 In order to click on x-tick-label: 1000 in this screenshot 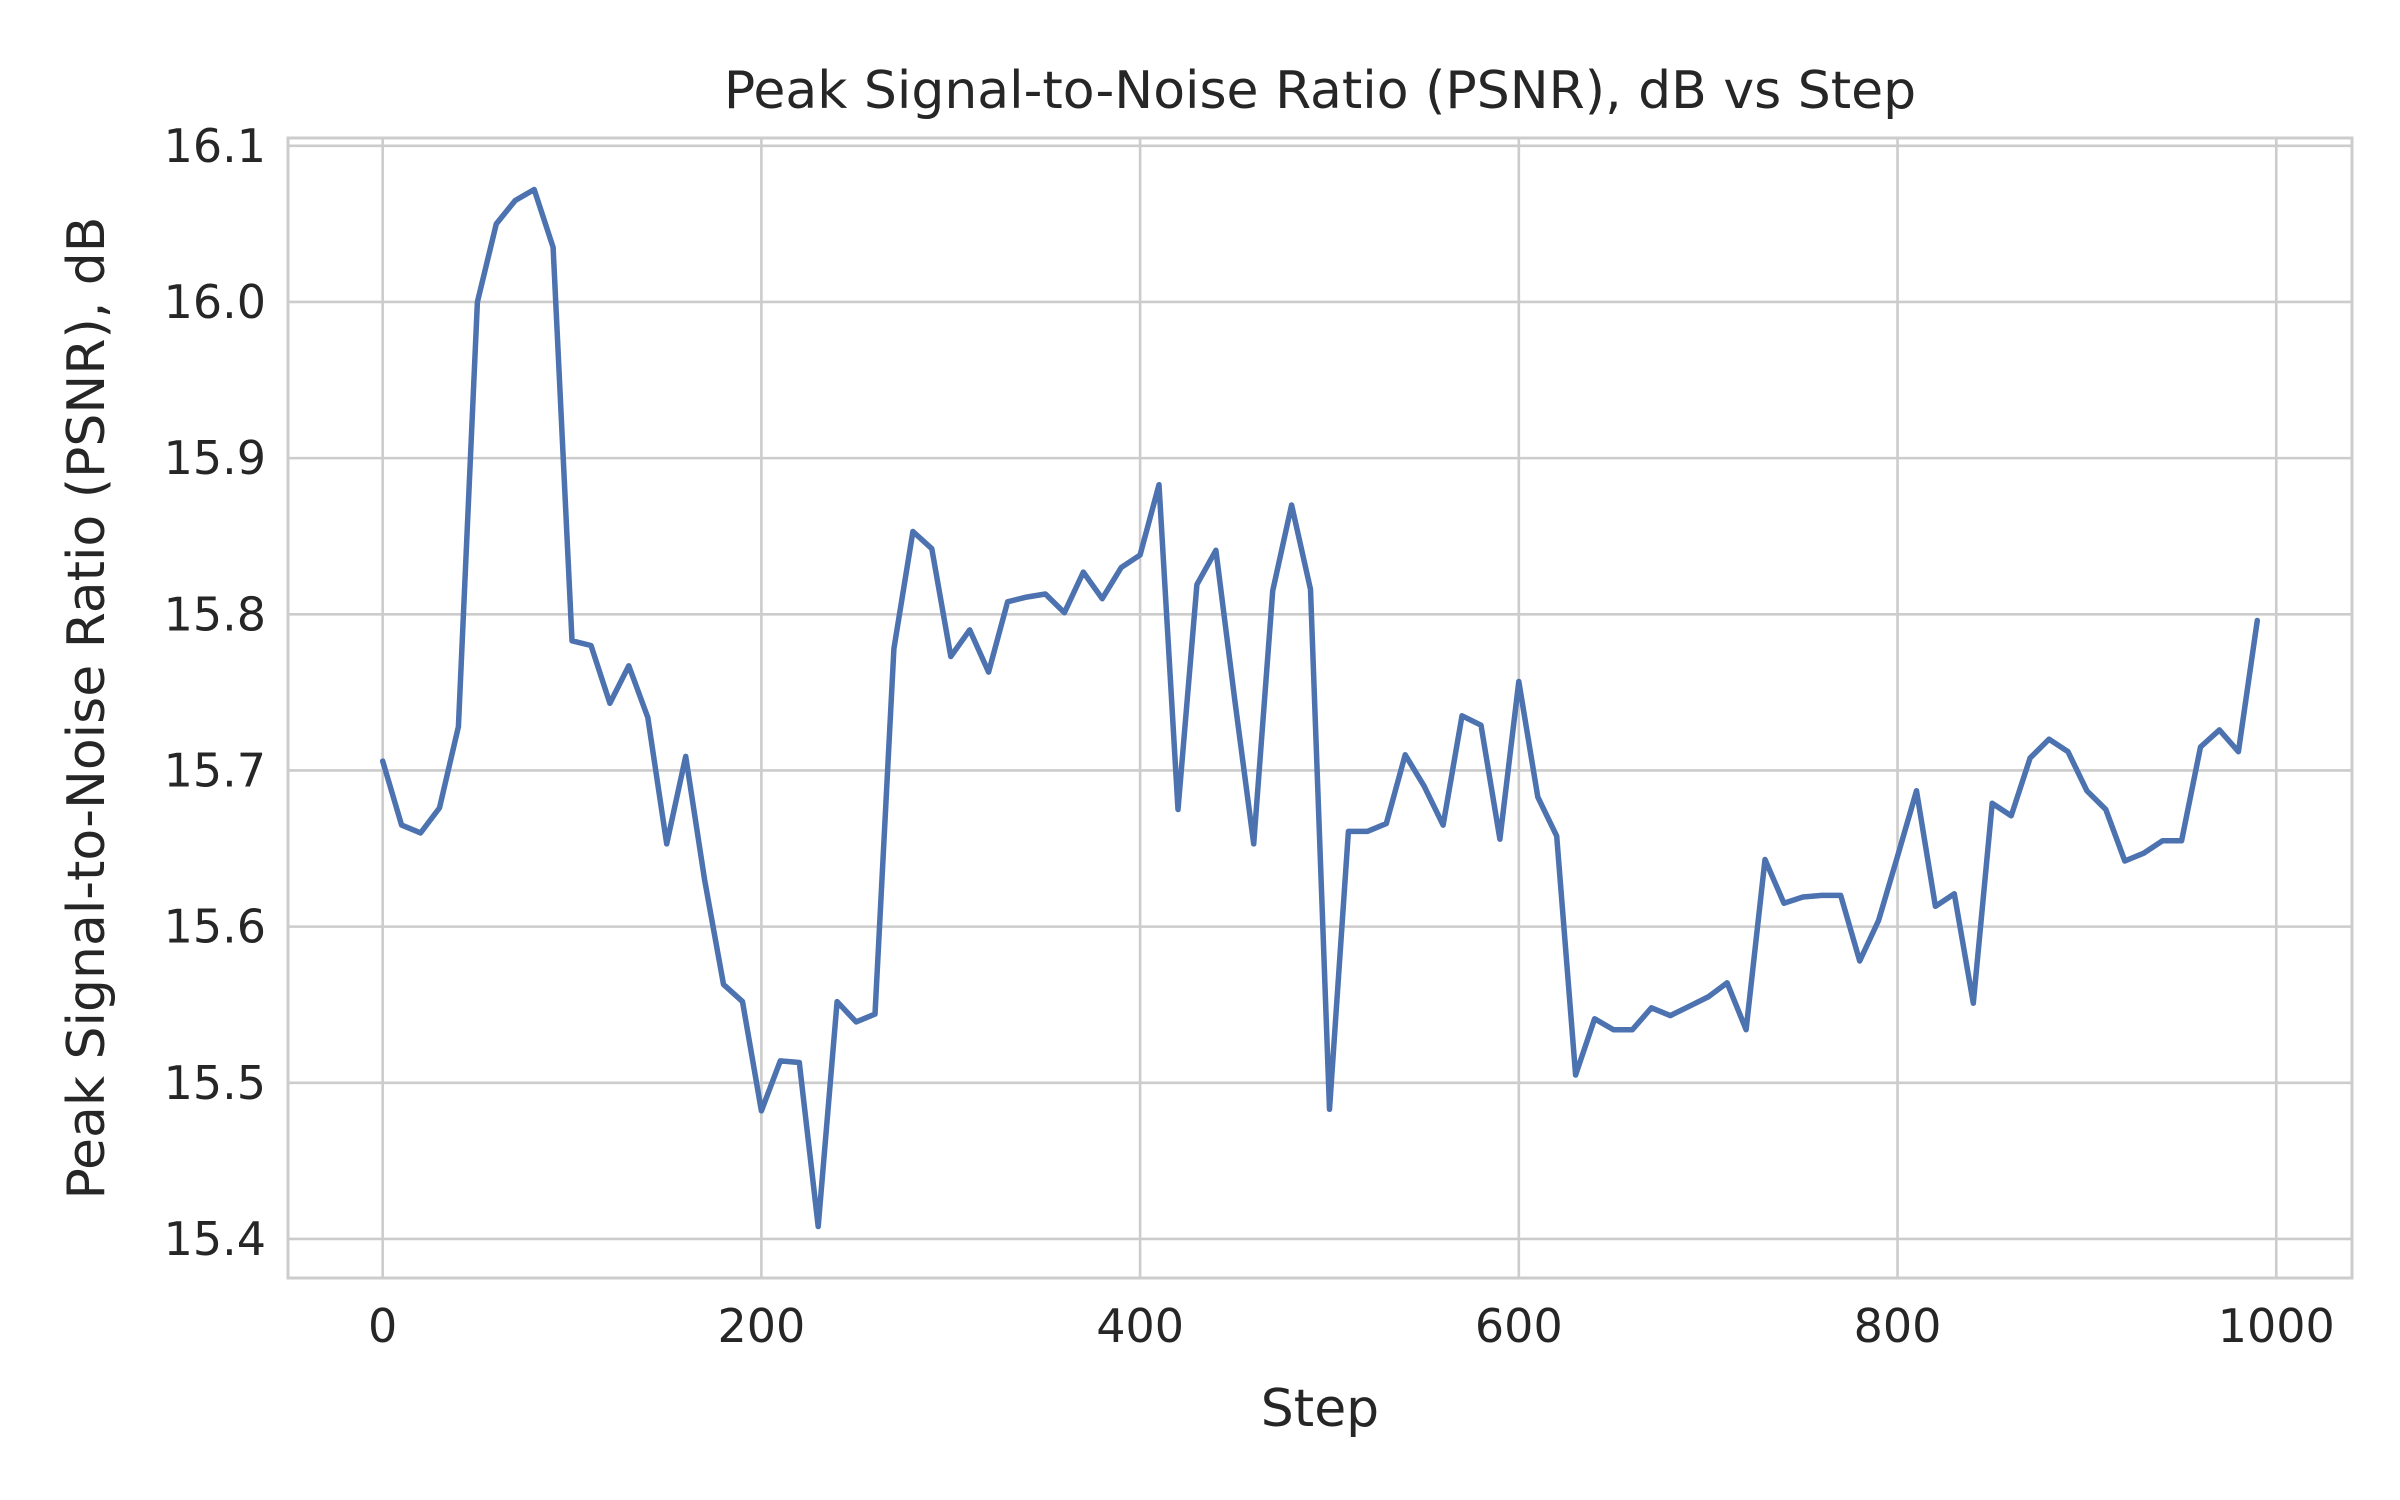, I will do `click(2276, 1326)`.